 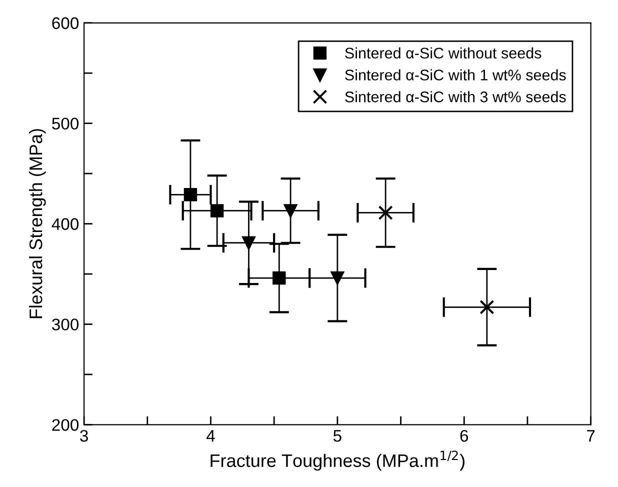 What do you see at coordinates (37, 223) in the screenshot?
I see `y-axis-title: Flexural Strength (MPa)` at bounding box center [37, 223].